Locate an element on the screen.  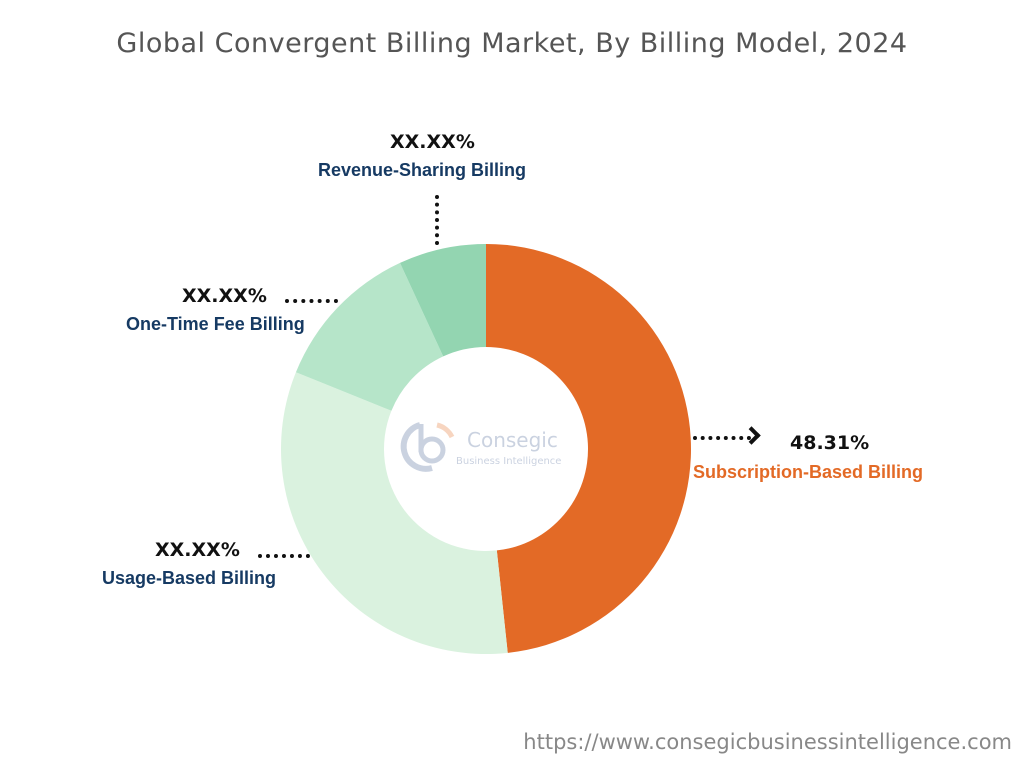
usage-pct: XX.XX% is located at coordinates (197, 550).